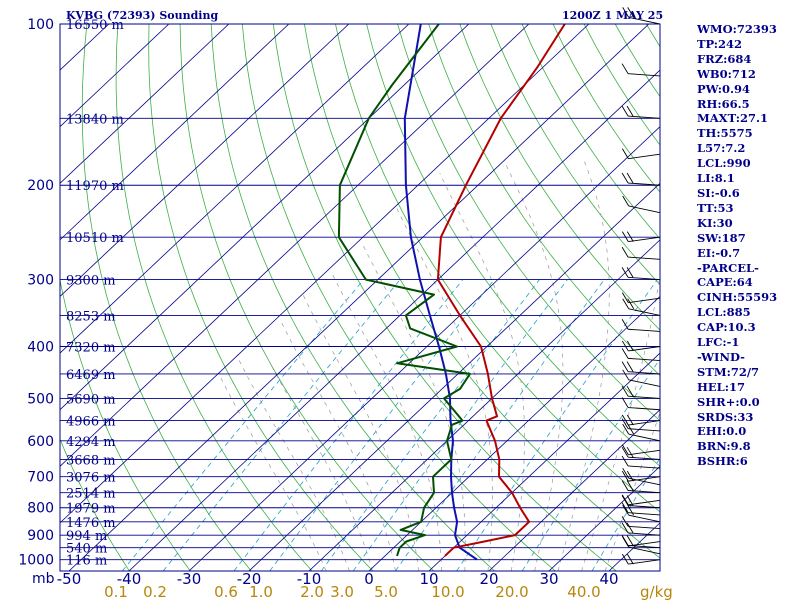 Image resolution: width=800 pixels, height=600 pixels. Describe the element at coordinates (249, 579) in the screenshot. I see `temperature-tick-label: -20` at that location.